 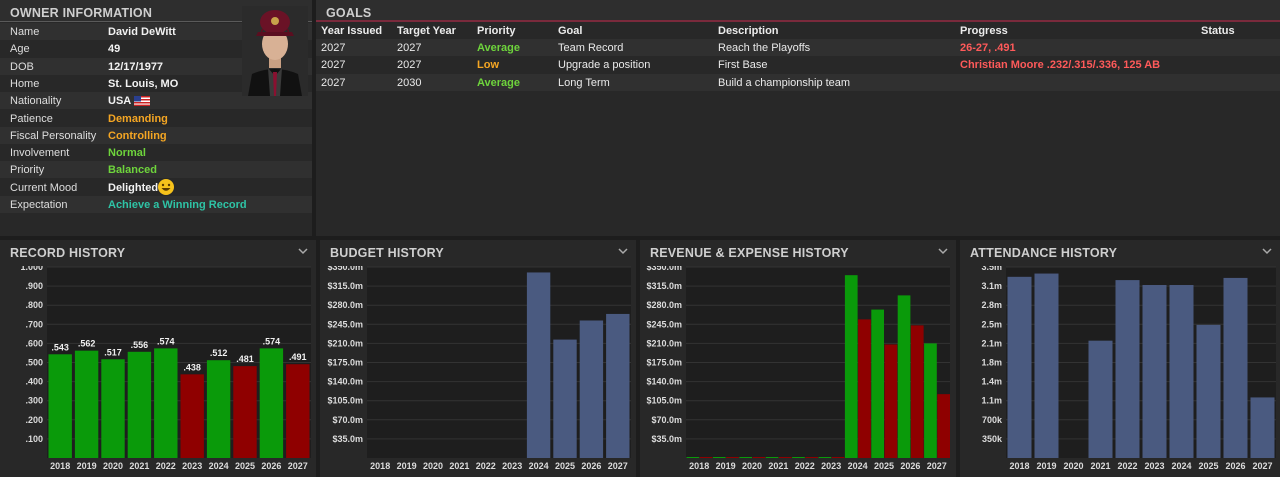 What do you see at coordinates (743, 65) in the screenshot?
I see `goal-description: First Base` at bounding box center [743, 65].